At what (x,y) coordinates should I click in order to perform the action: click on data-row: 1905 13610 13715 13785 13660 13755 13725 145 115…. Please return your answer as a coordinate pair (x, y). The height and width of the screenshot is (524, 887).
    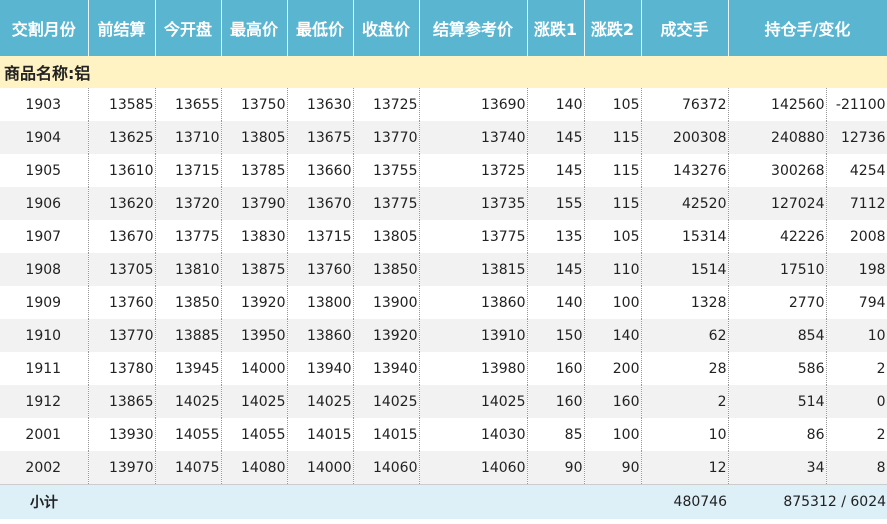
    Looking at the image, I should click on (443, 170).